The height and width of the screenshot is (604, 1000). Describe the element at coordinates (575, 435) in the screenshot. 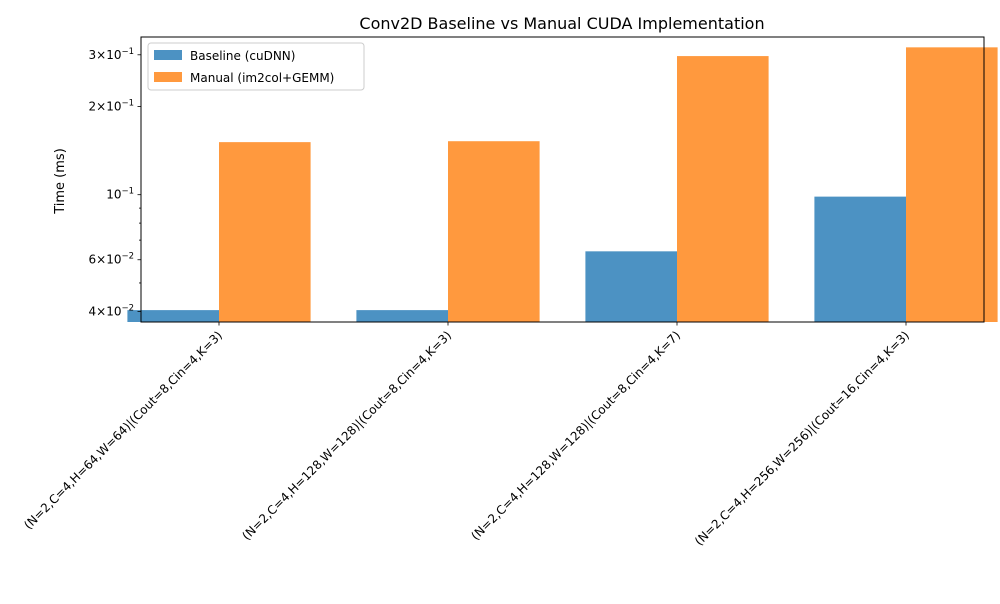

I see `x-tick-label: (N=2,C=4,H=128,W=128)|(Cout=8,Cin=4,K=7)` at that location.